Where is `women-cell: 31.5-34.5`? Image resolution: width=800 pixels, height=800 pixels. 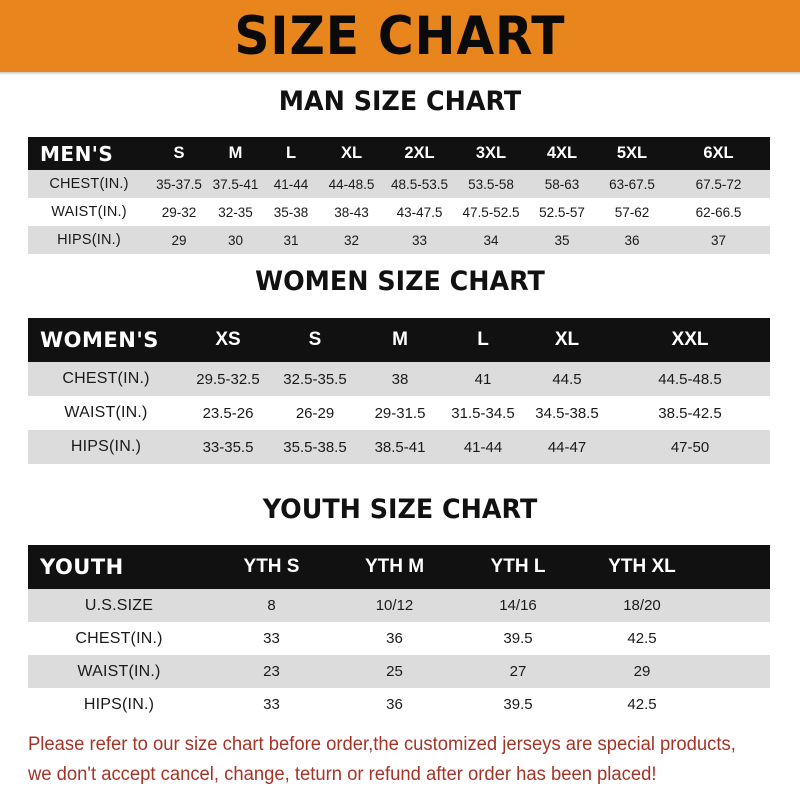
women-cell: 31.5-34.5 is located at coordinates (483, 413).